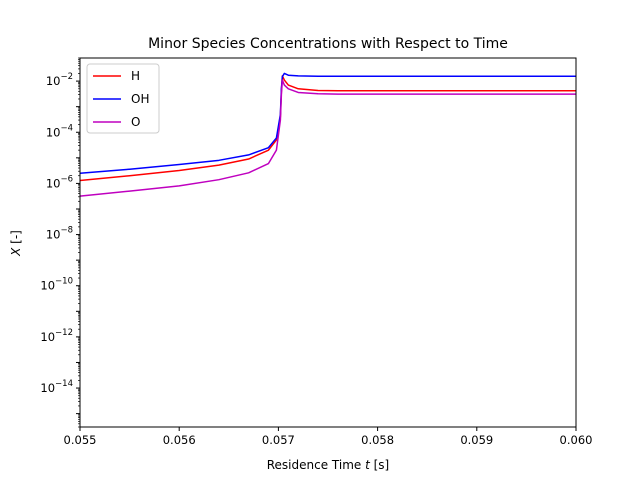  Describe the element at coordinates (377, 440) in the screenshot. I see `x-tick-label: 0.058` at that location.